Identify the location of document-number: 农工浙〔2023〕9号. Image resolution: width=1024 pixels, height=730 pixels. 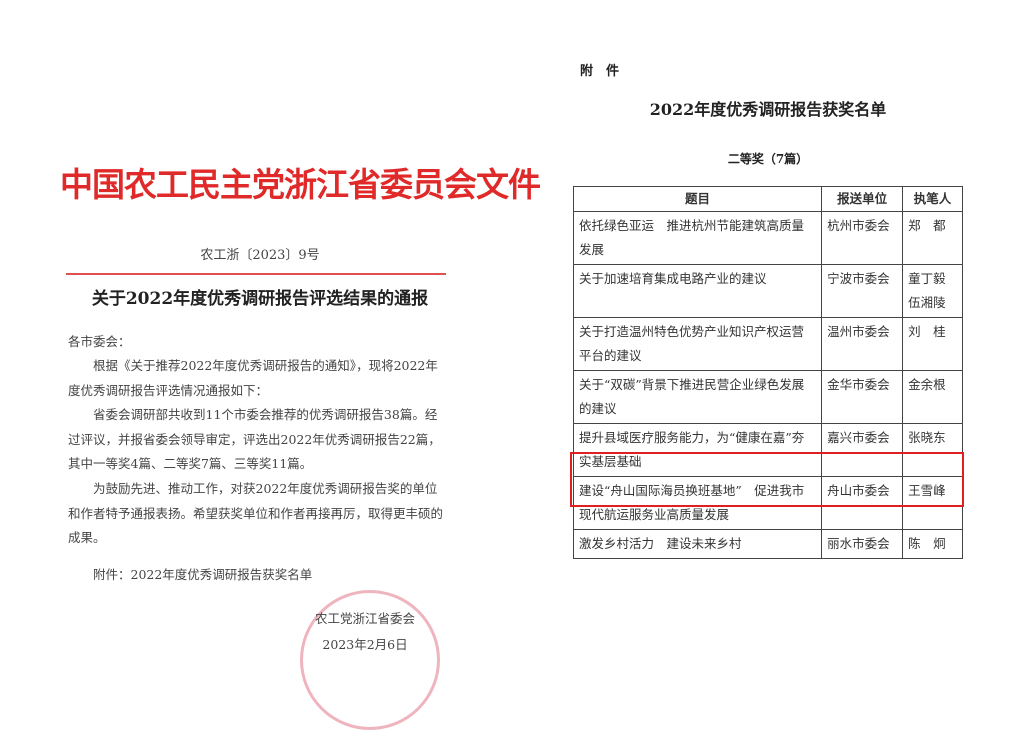
(260, 255).